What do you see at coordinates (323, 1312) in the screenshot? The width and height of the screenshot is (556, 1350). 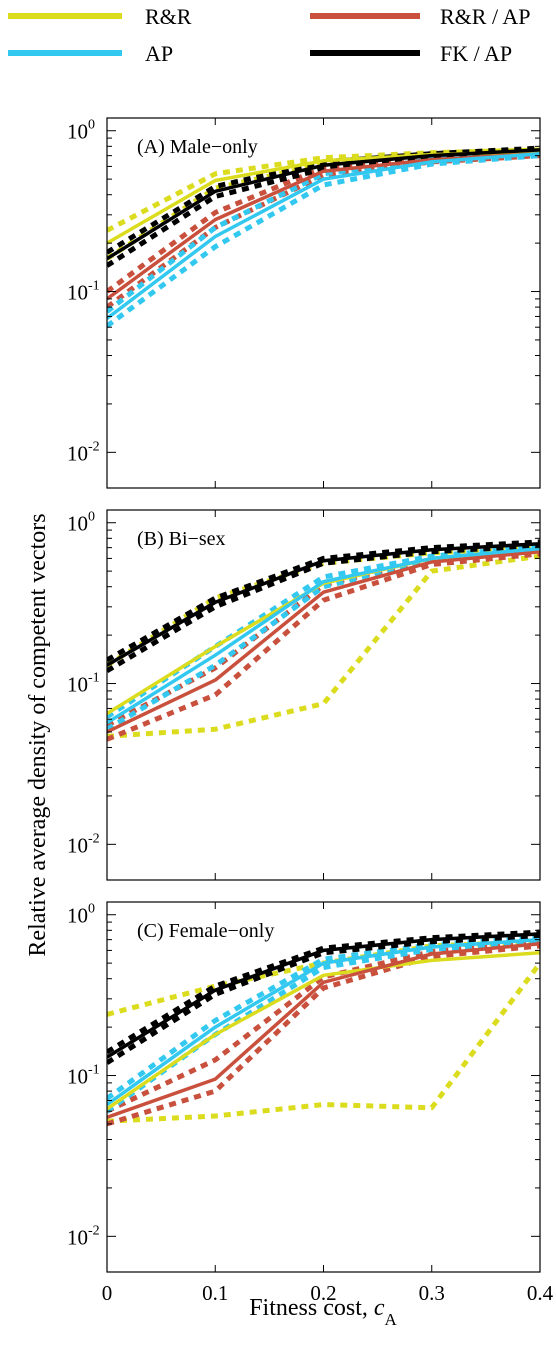 I see `x-axis-label: Fitness cost, cA` at bounding box center [323, 1312].